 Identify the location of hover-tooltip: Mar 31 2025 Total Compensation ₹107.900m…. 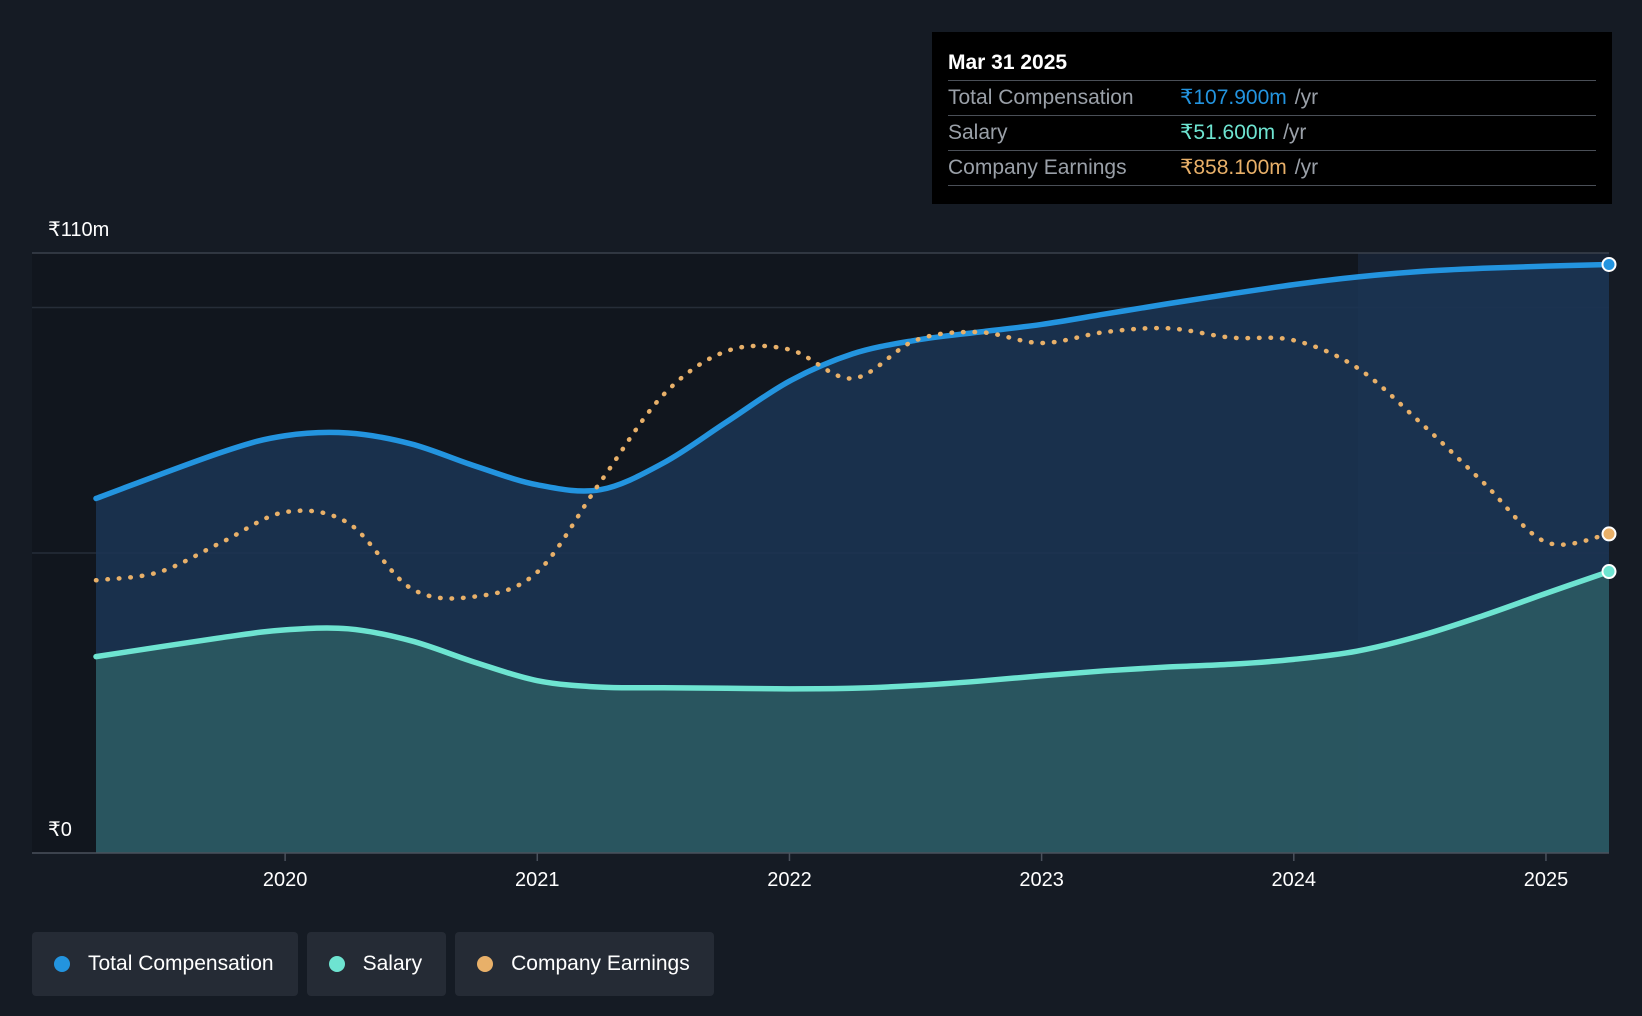
(1272, 118).